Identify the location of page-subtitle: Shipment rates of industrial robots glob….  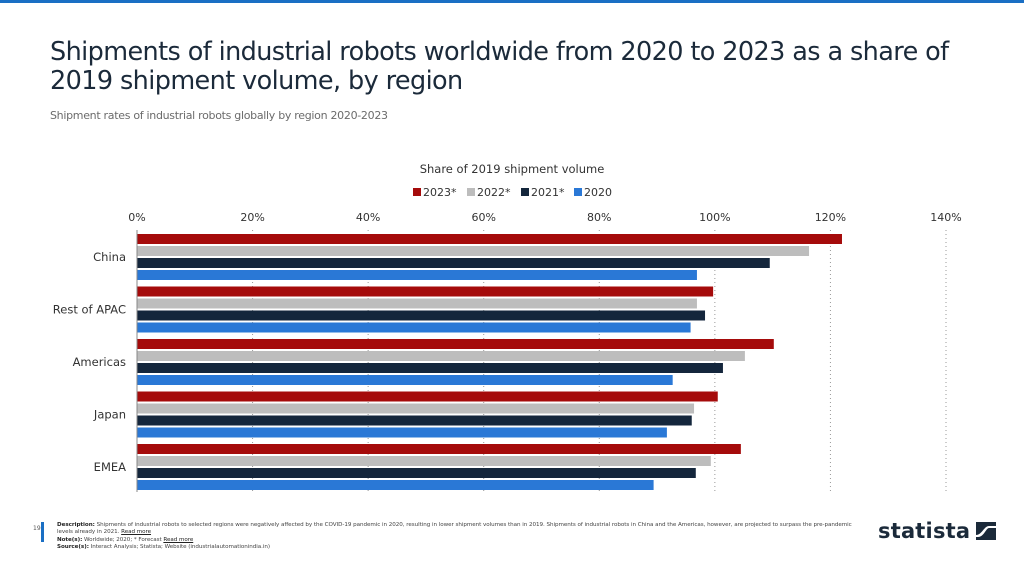
(219, 115).